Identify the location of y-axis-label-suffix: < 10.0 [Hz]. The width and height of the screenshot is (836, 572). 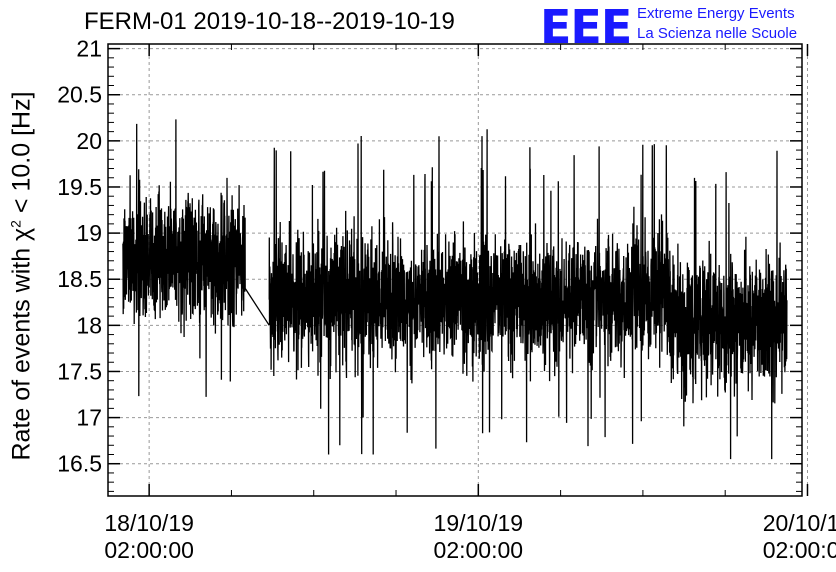
(21, 156).